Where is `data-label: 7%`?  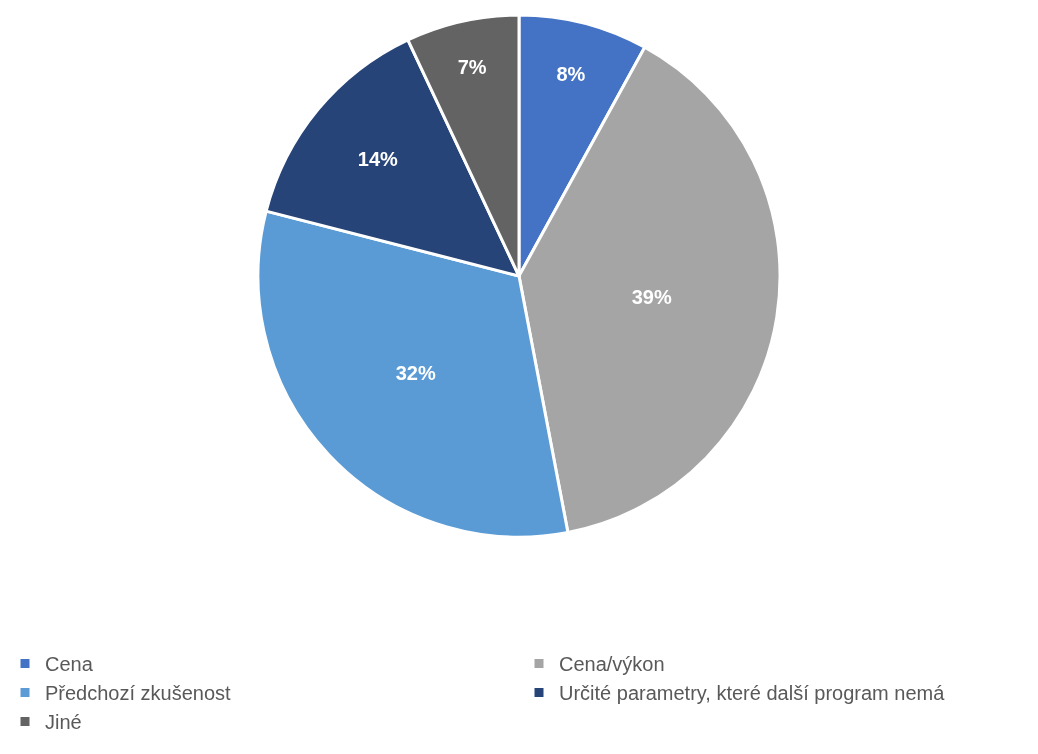 data-label: 7% is located at coordinates (472, 66).